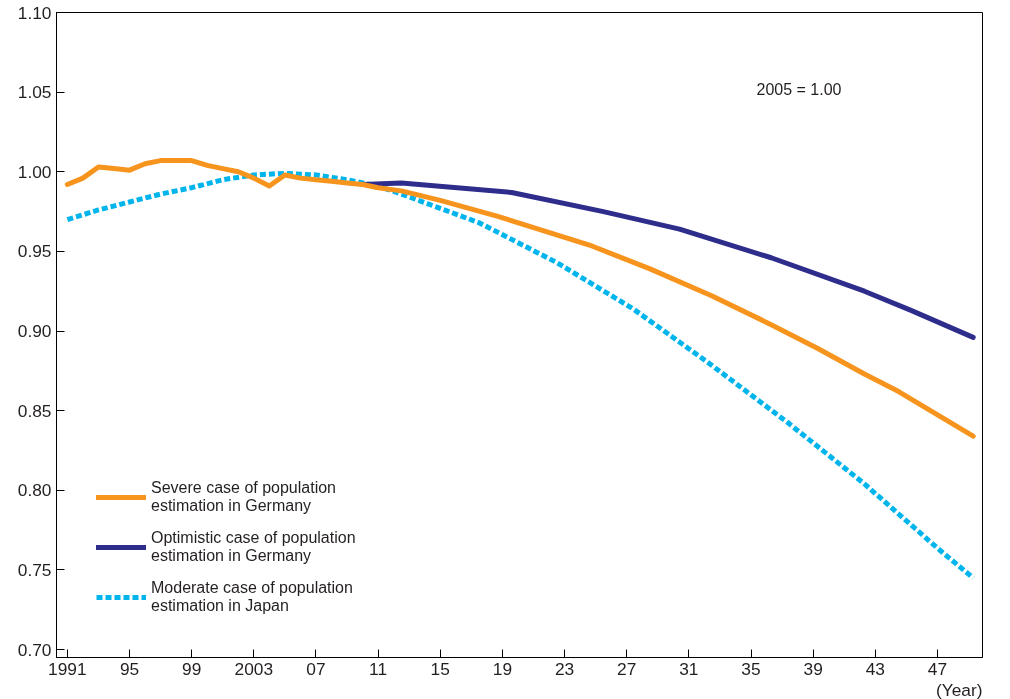 The height and width of the screenshot is (699, 1010). Describe the element at coordinates (799, 89) in the screenshot. I see `annotation: 2005 = 1.00` at that location.